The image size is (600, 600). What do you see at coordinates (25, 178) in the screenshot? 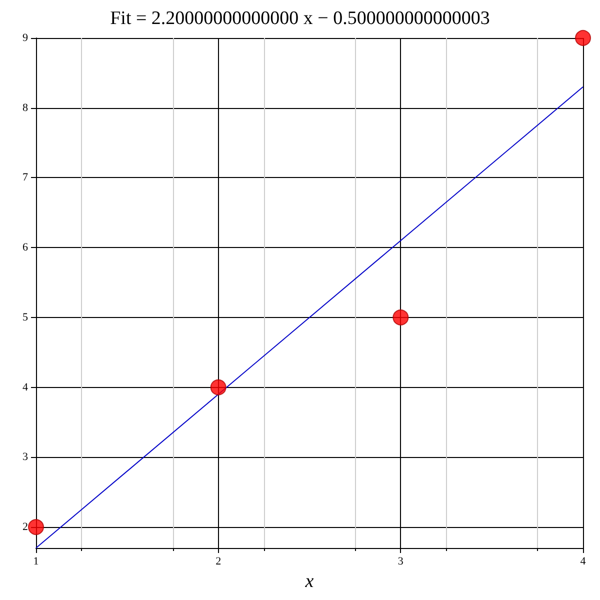
I see `y-tick-label: 7` at bounding box center [25, 178].